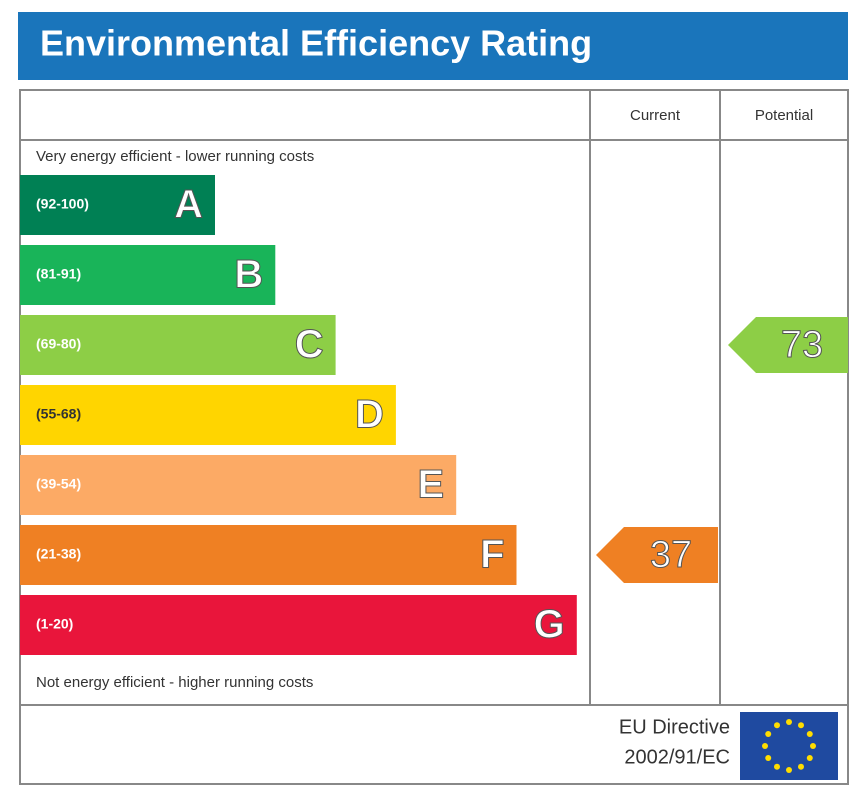  I want to click on band-range: (81-91), so click(58, 274).